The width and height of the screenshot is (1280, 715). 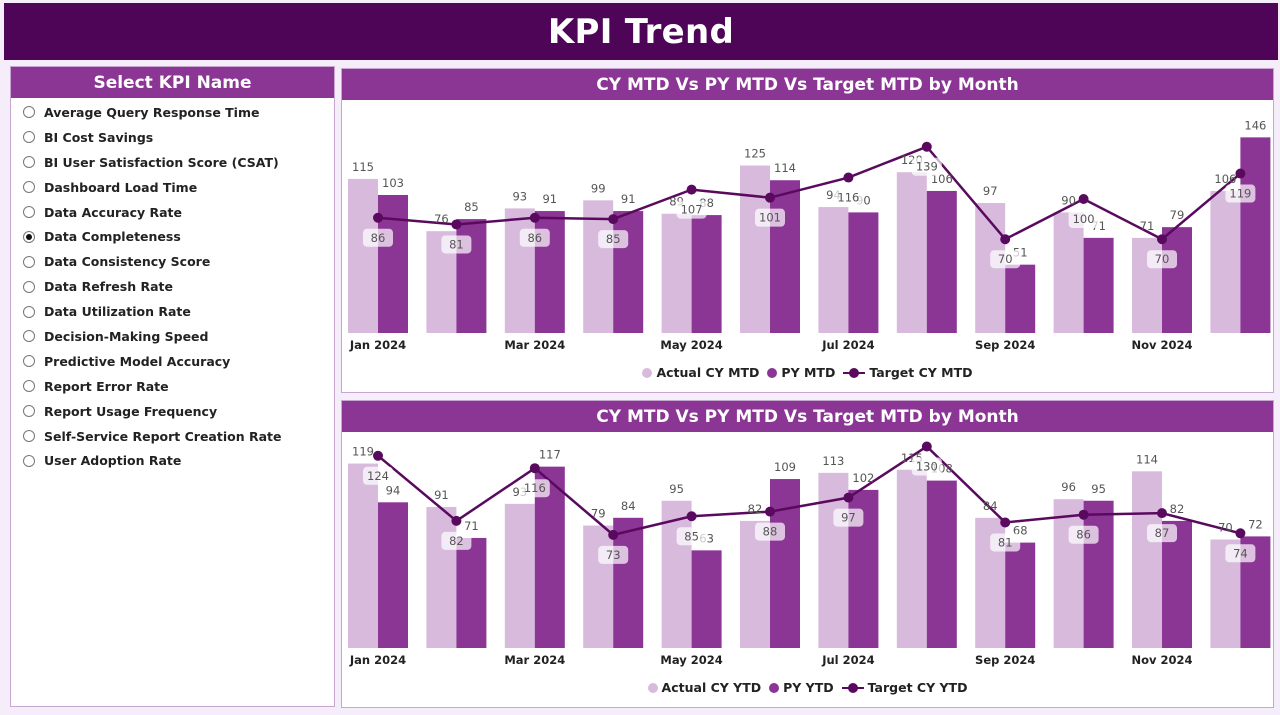 What do you see at coordinates (1005, 259) in the screenshot?
I see `target-label-box` at bounding box center [1005, 259].